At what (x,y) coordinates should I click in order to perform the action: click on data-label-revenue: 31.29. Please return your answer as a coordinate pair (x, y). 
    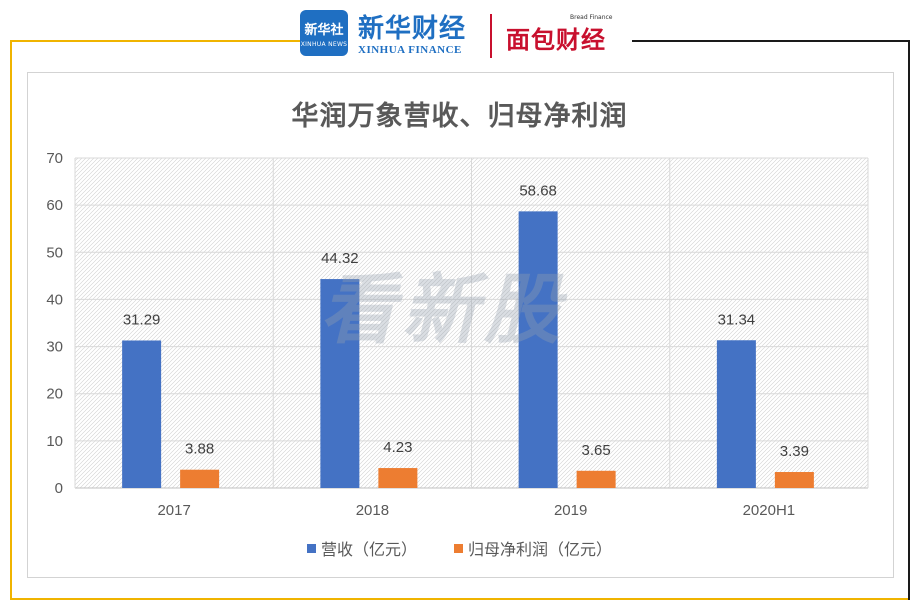
    Looking at the image, I should click on (142, 319).